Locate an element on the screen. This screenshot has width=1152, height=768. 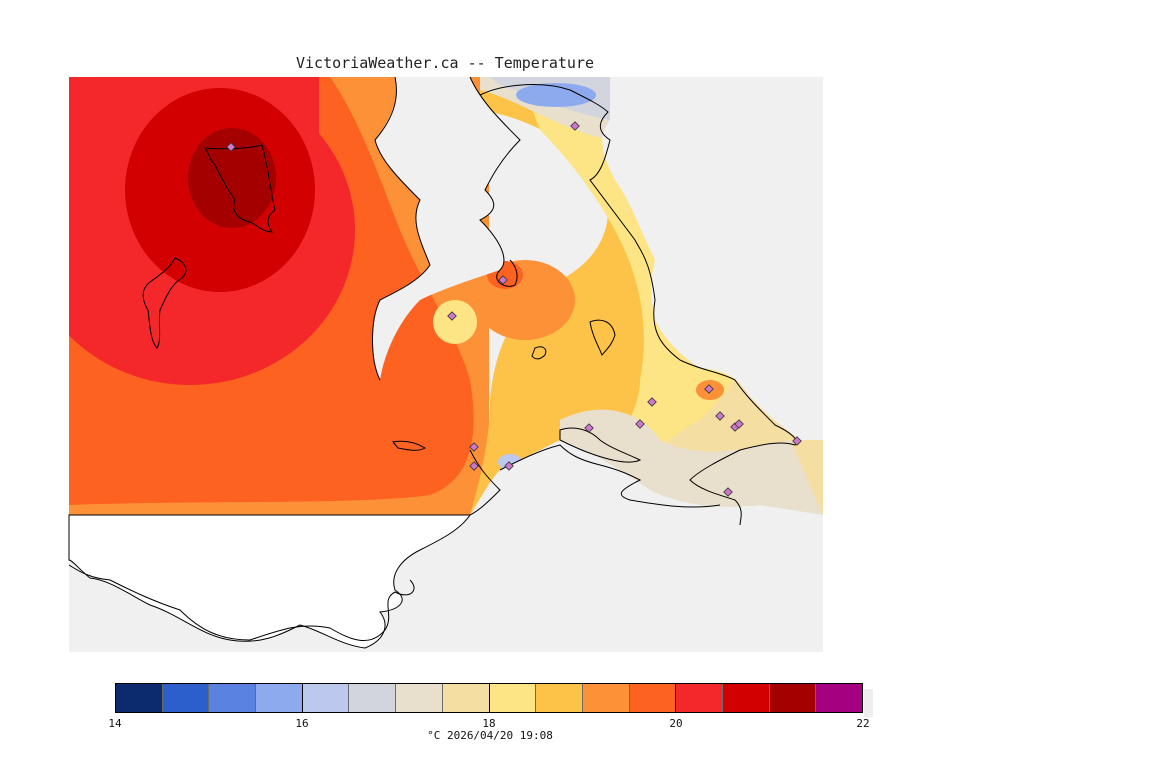
colorbar-tick-label: 22 is located at coordinates (863, 723).